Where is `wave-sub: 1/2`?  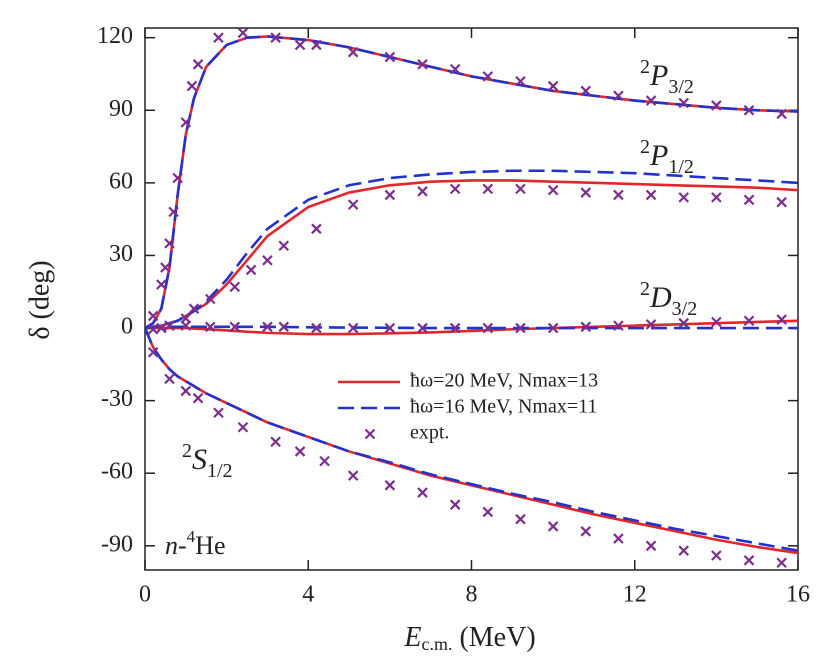
wave-sub: 1/2 is located at coordinates (681, 167).